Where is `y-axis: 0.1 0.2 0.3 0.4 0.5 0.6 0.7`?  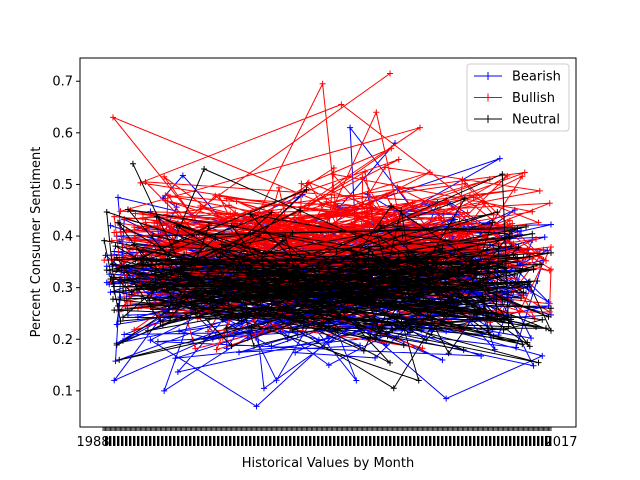
y-axis: 0.1 0.2 0.3 0.4 0.5 0.6 0.7 is located at coordinates (66, 237).